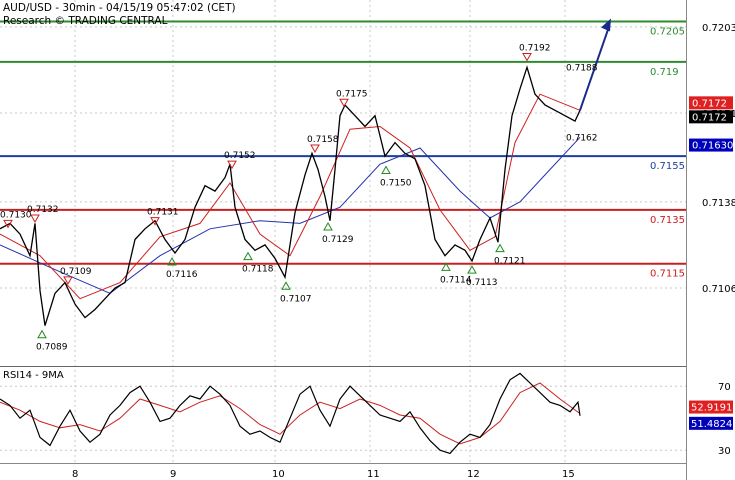 The image size is (735, 480). I want to click on annotation-label: 0.7089, so click(52, 348).